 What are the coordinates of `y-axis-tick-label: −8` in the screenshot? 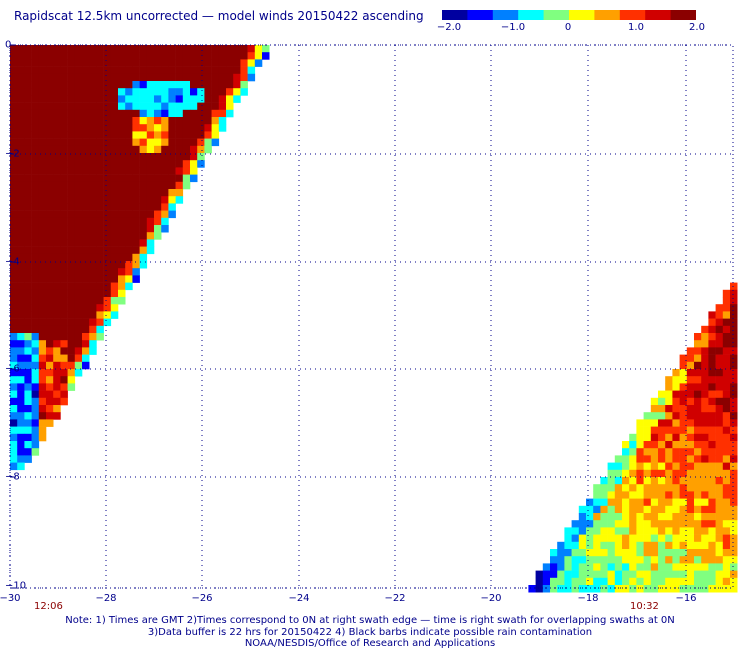 It's located at (12, 477).